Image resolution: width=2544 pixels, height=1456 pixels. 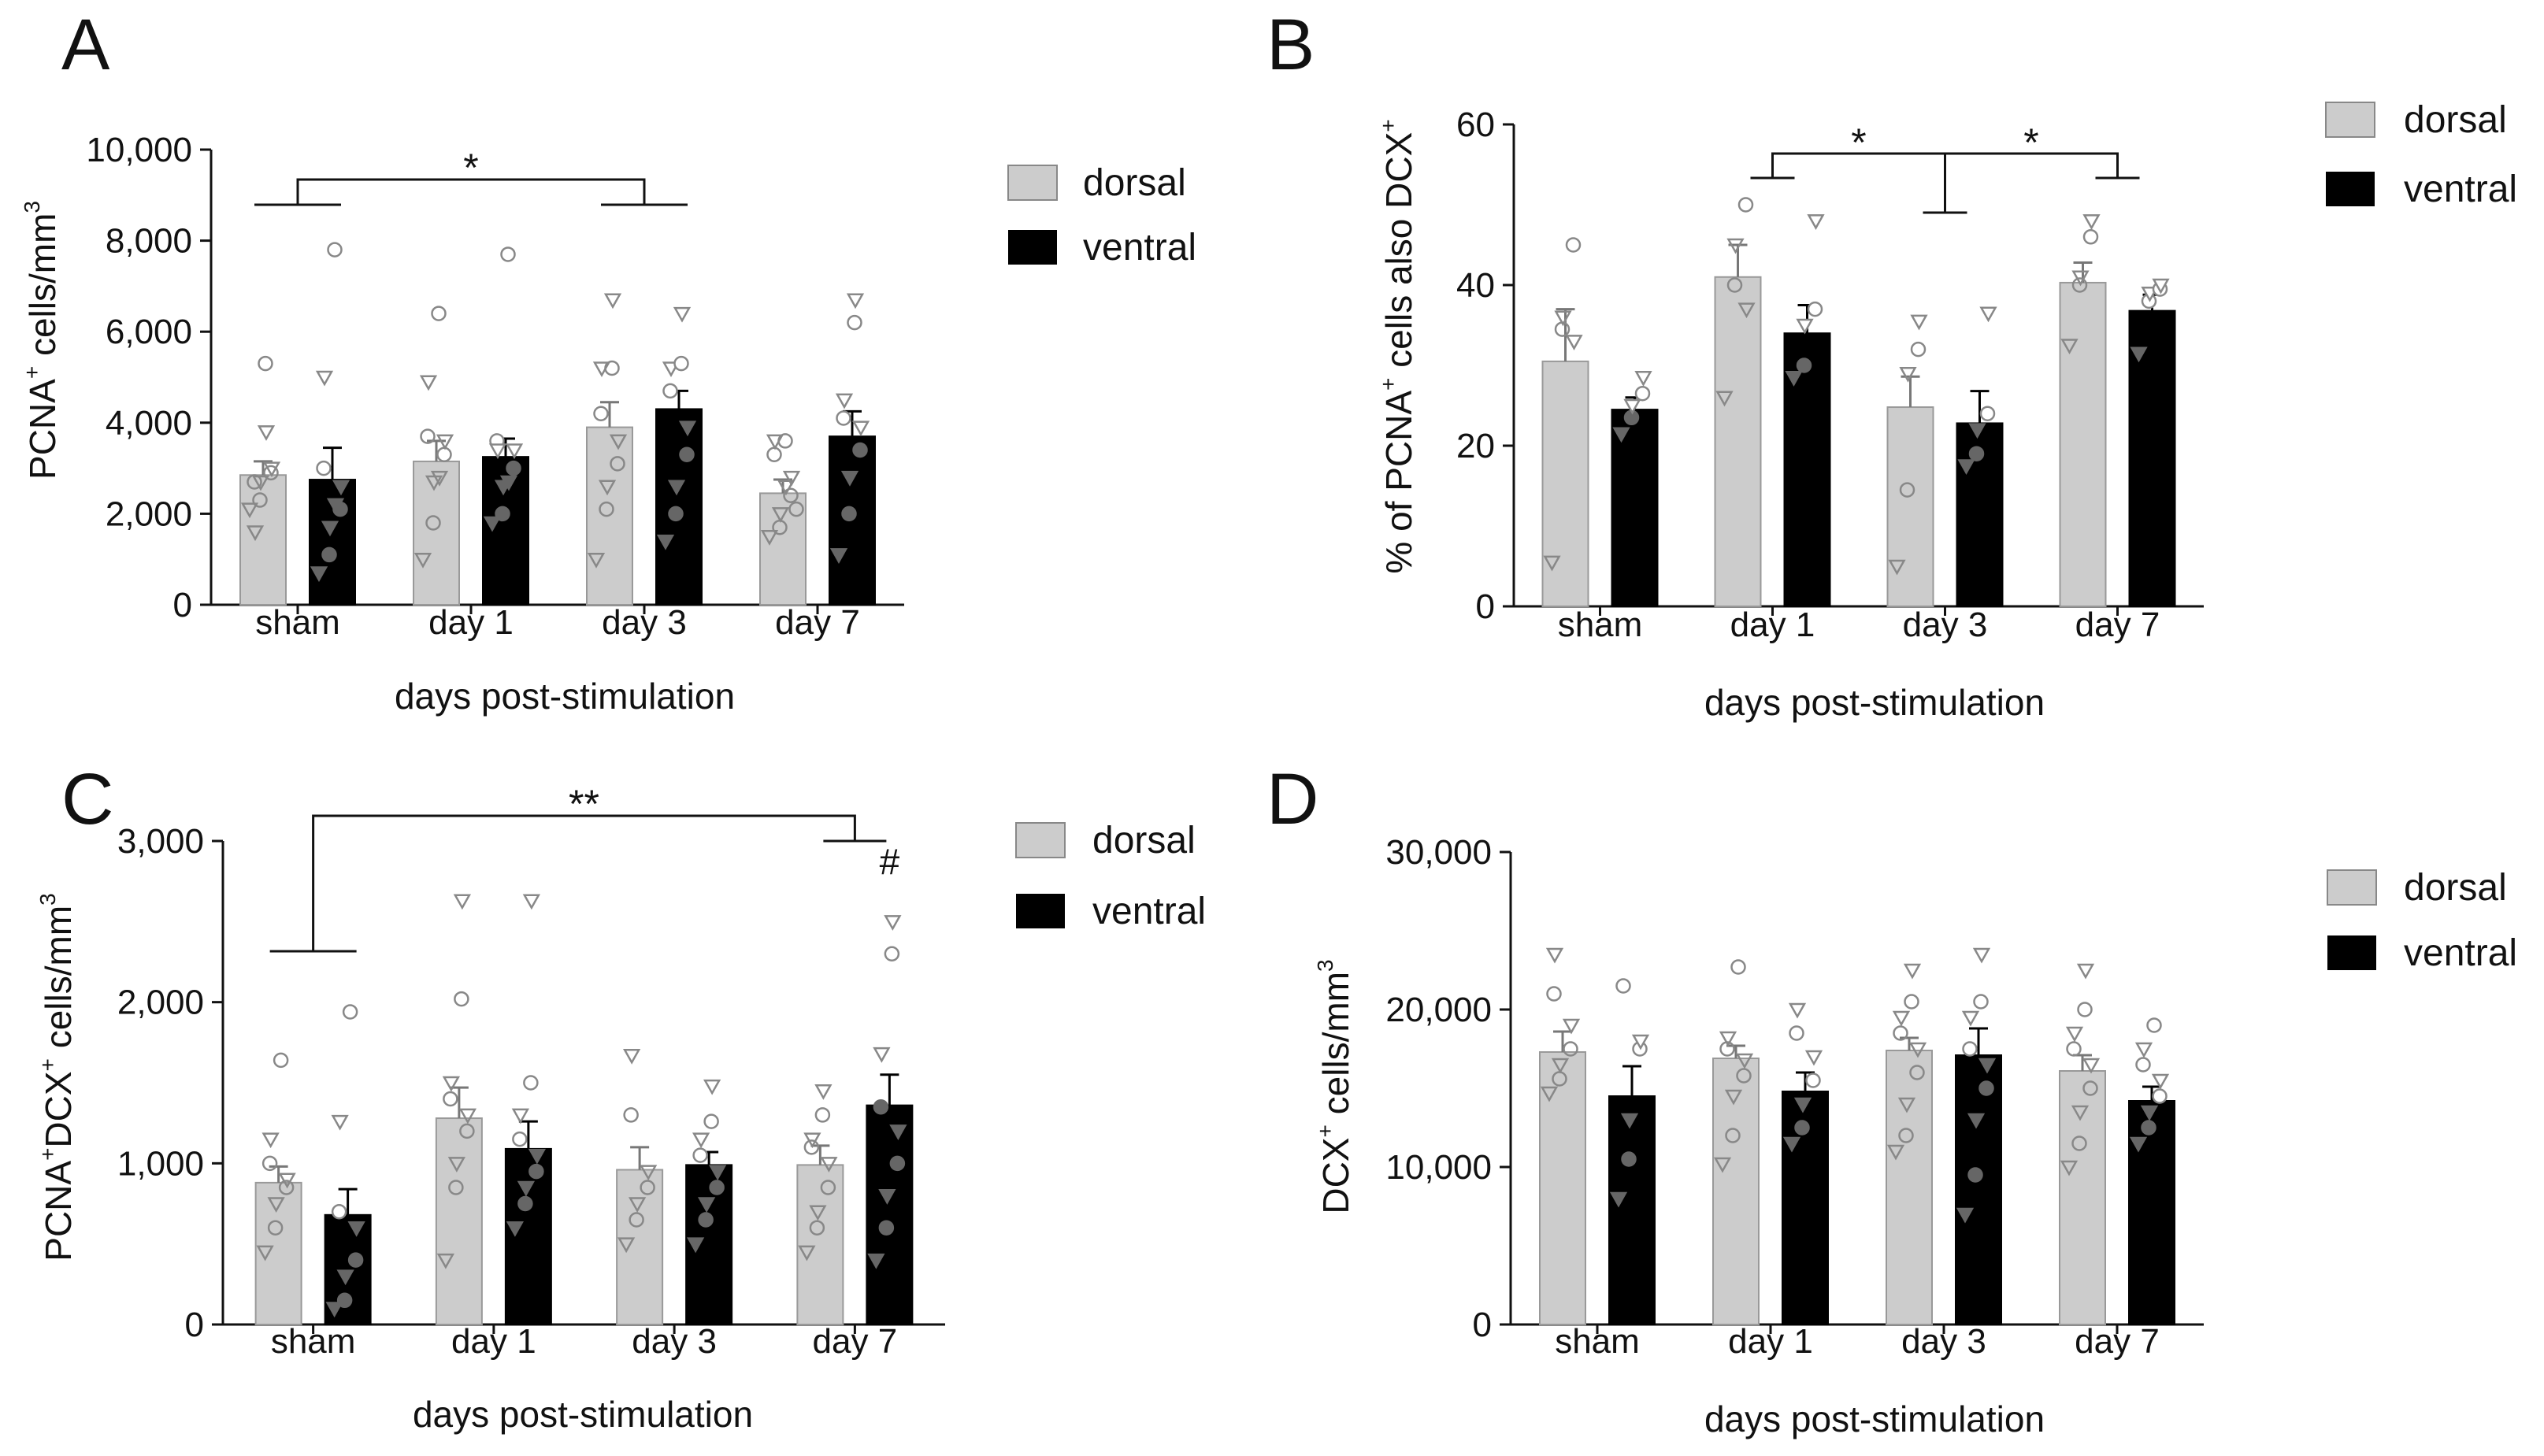 I want to click on bar-dorsal-sham, so click(x=1565, y=483).